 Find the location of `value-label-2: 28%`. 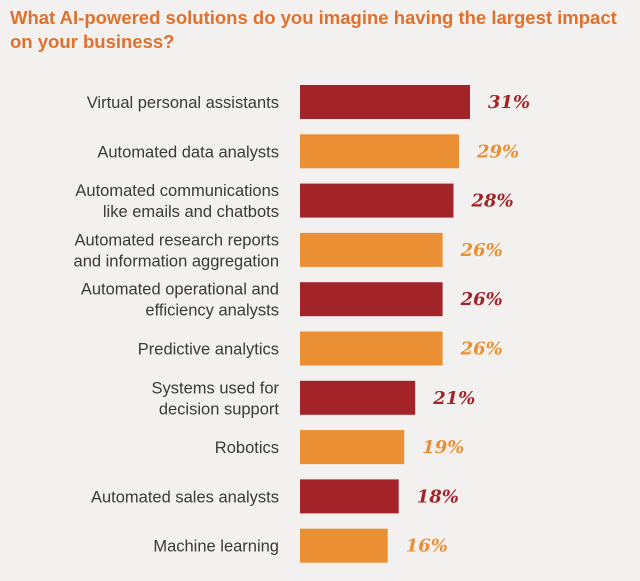

value-label-2: 28% is located at coordinates (492, 201).